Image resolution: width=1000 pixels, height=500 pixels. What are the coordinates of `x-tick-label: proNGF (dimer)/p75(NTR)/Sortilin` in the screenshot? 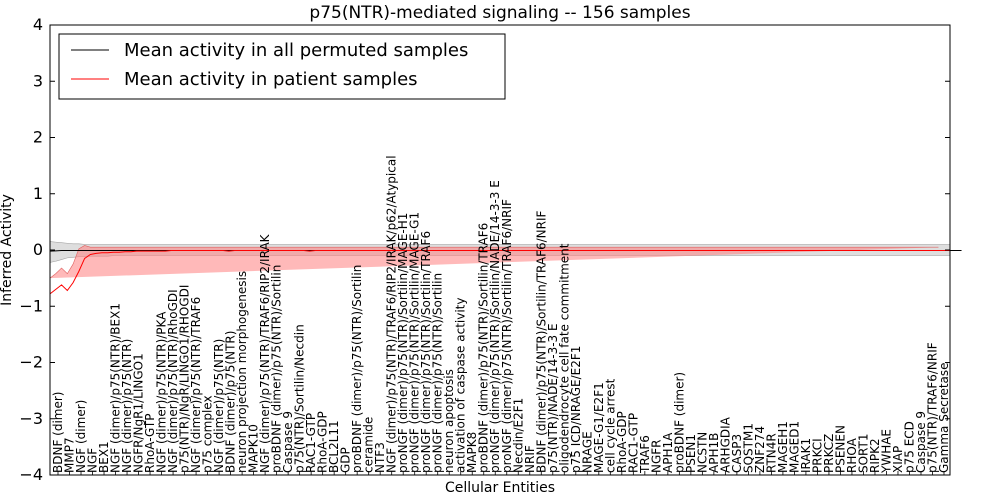 It's located at (438, 373).